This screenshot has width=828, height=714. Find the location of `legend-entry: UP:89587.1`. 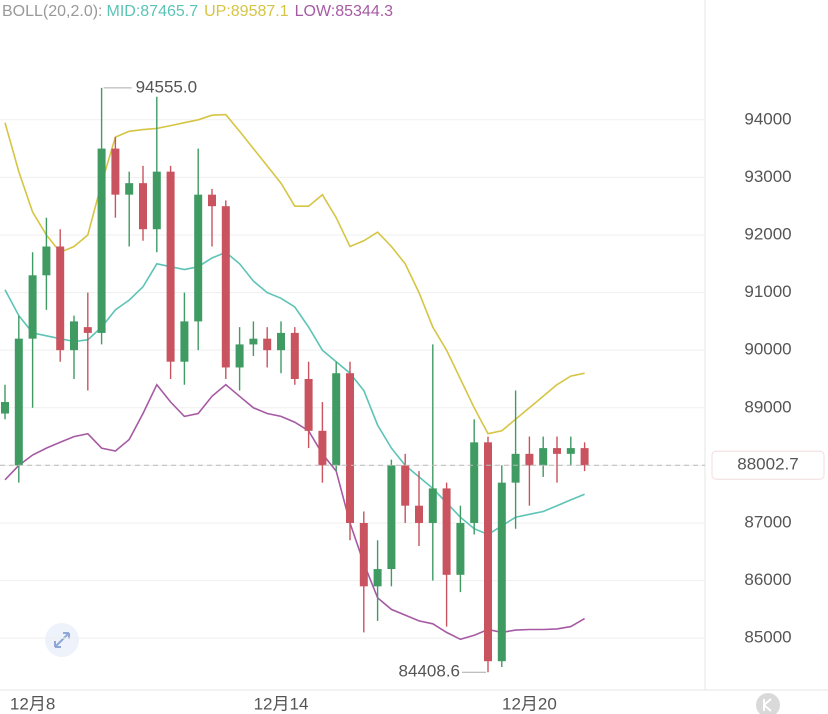

legend-entry: UP:89587.1 is located at coordinates (246, 11).